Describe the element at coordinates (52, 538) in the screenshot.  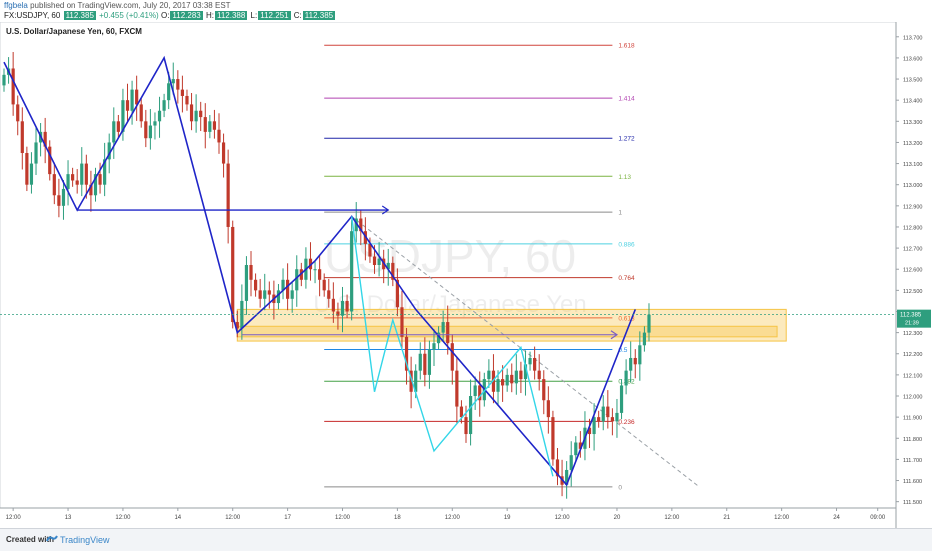
I see `tradingview-logo-icon` at that location.